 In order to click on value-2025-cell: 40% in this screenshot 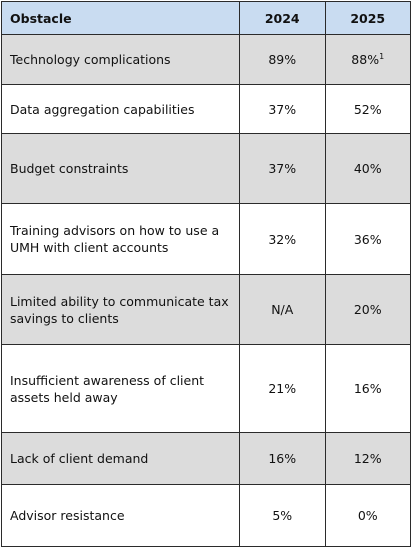, I will do `click(367, 168)`.